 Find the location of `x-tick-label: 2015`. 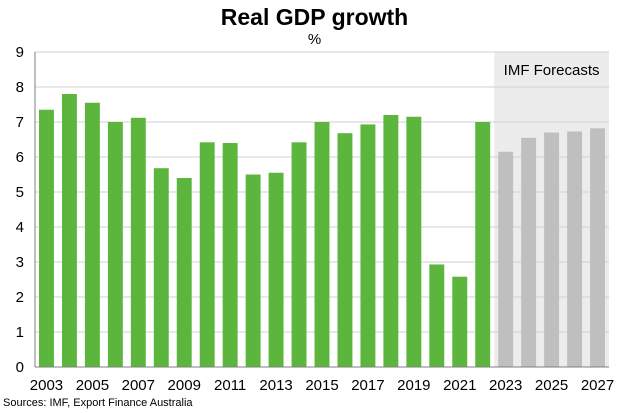

x-tick-label: 2015 is located at coordinates (321, 385).